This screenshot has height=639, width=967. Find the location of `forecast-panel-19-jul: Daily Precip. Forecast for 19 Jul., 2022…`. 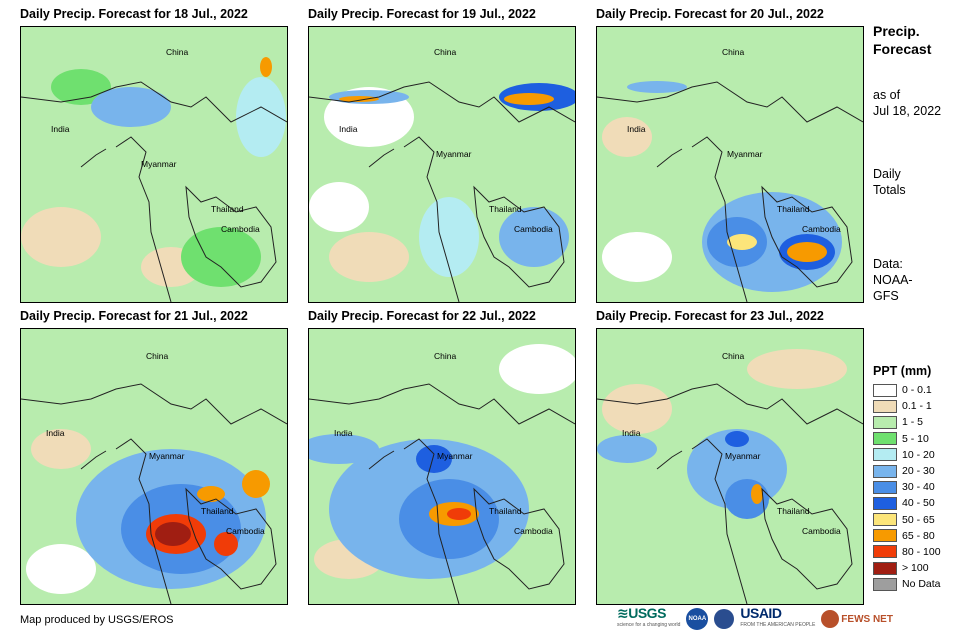

forecast-panel-19-jul: Daily Precip. Forecast for 19 Jul., 2022… is located at coordinates (452, 153).